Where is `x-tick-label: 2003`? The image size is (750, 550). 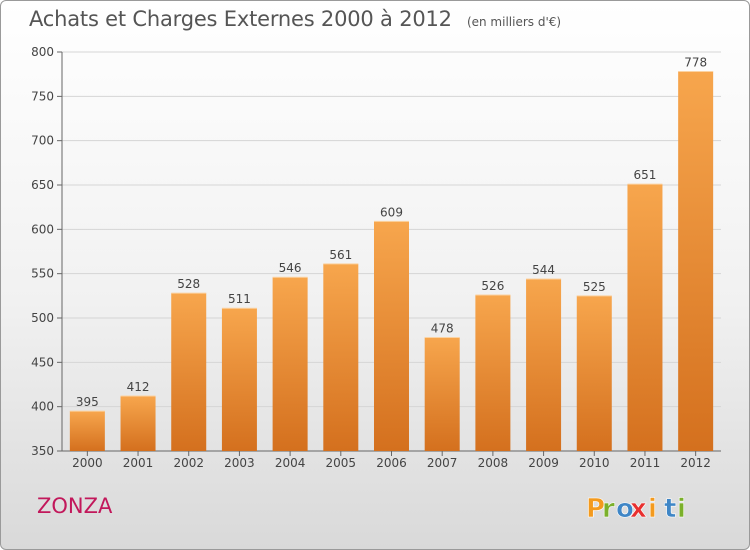
x-tick-label: 2003 is located at coordinates (239, 463).